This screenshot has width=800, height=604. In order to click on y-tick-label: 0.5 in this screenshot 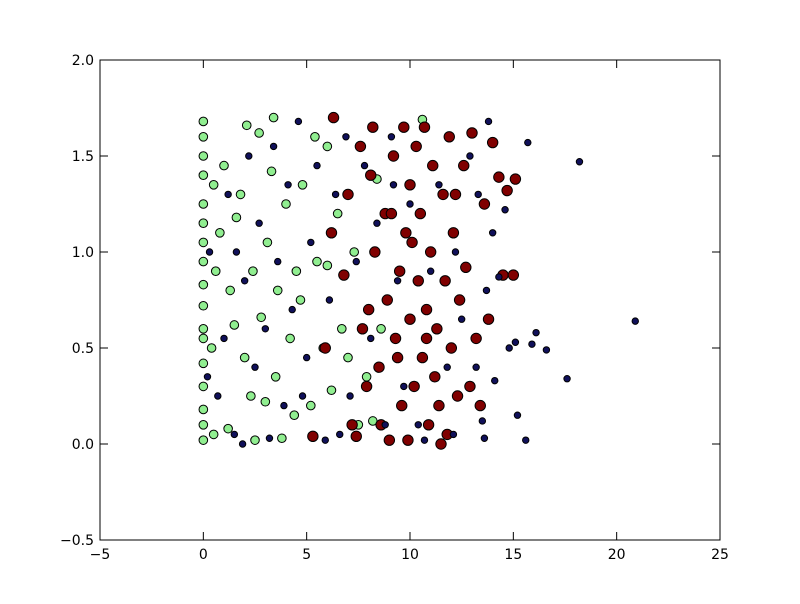, I will do `click(83, 349)`.